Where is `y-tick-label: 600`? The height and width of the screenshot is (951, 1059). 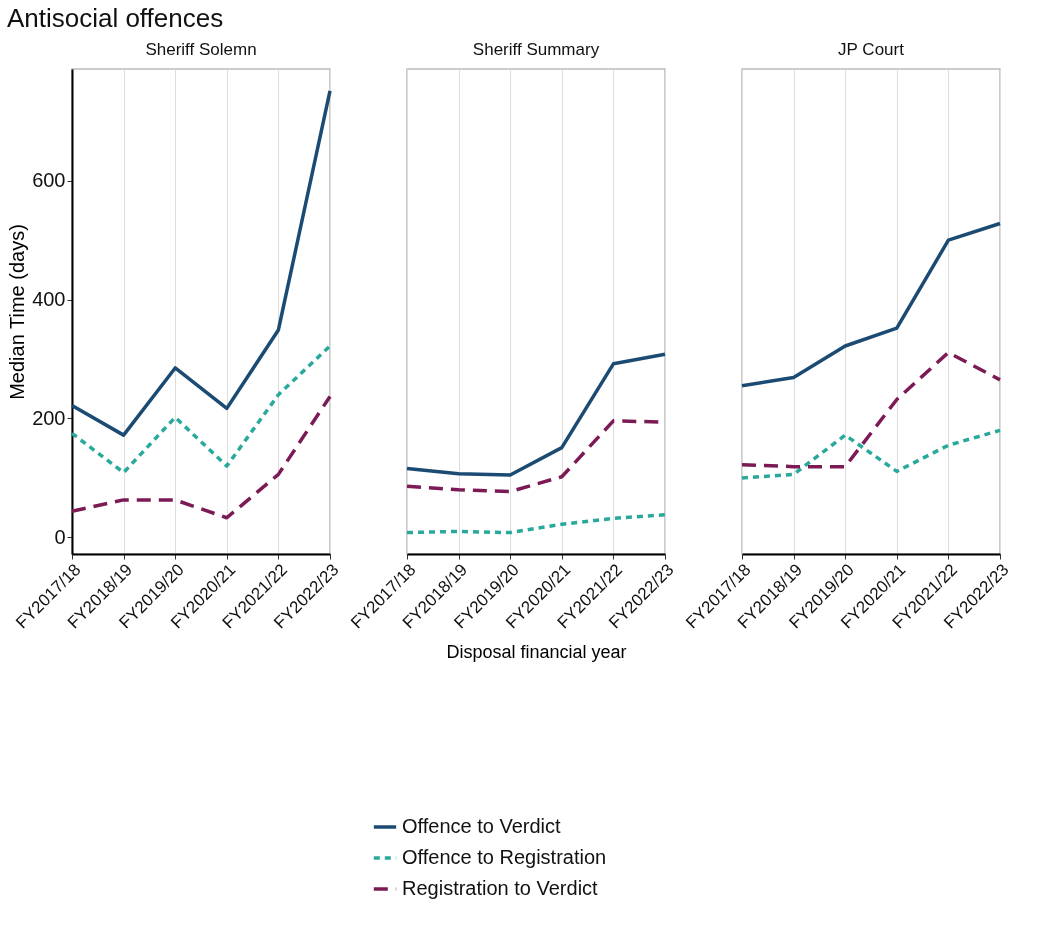
y-tick-label: 600 is located at coordinates (49, 180).